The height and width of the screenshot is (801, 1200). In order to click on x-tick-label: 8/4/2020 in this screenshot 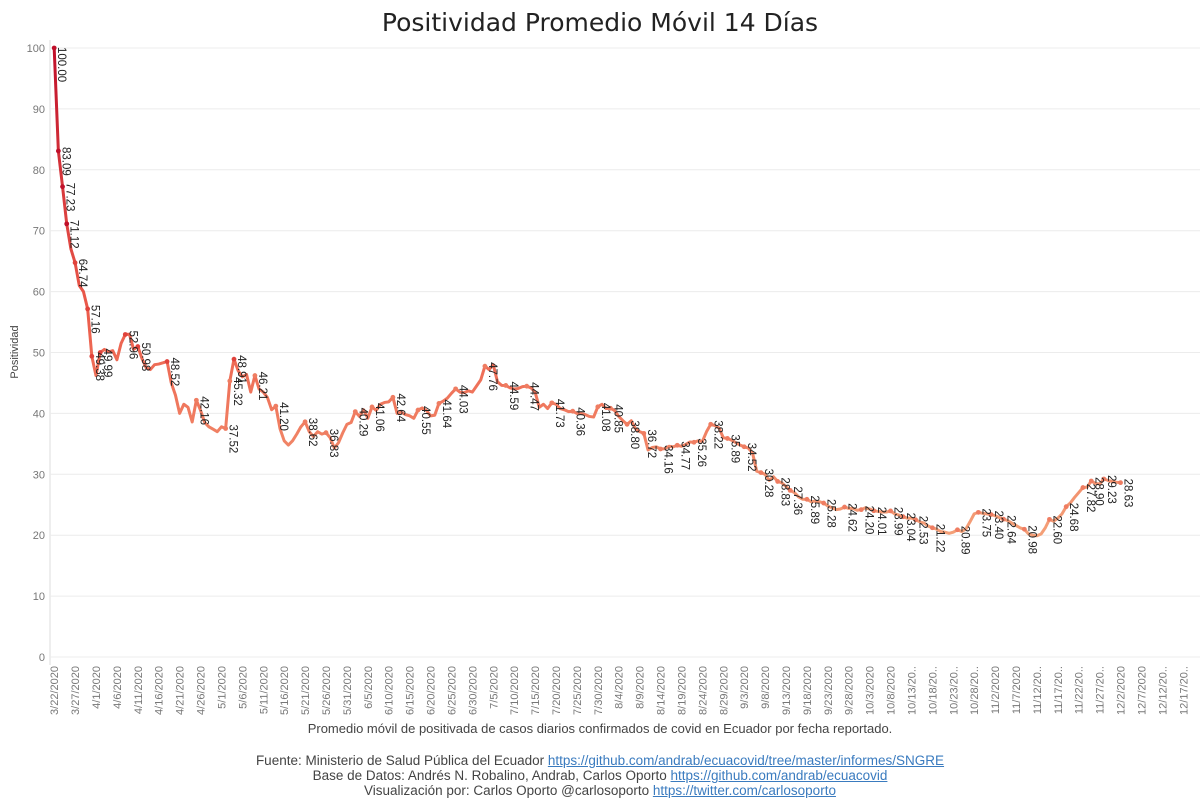, I will do `click(620, 687)`.